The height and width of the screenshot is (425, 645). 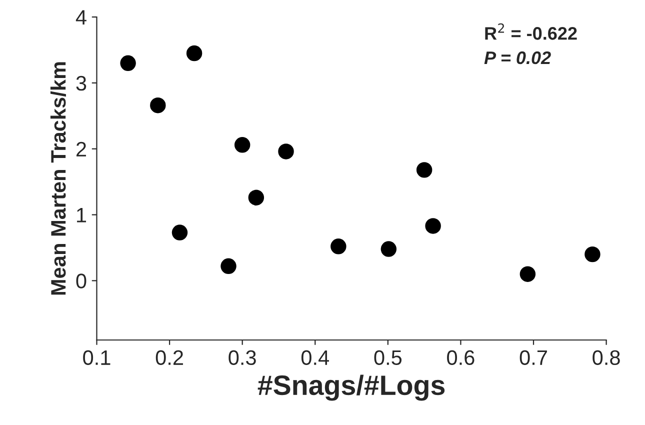 What do you see at coordinates (81, 281) in the screenshot?
I see `y-tick-label: 0` at bounding box center [81, 281].